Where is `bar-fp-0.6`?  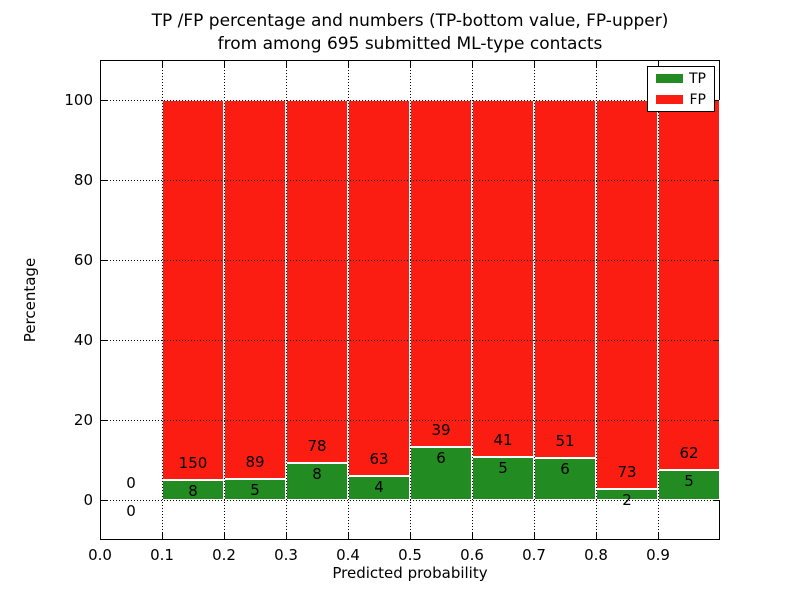 bar-fp-0.6 is located at coordinates (503, 278).